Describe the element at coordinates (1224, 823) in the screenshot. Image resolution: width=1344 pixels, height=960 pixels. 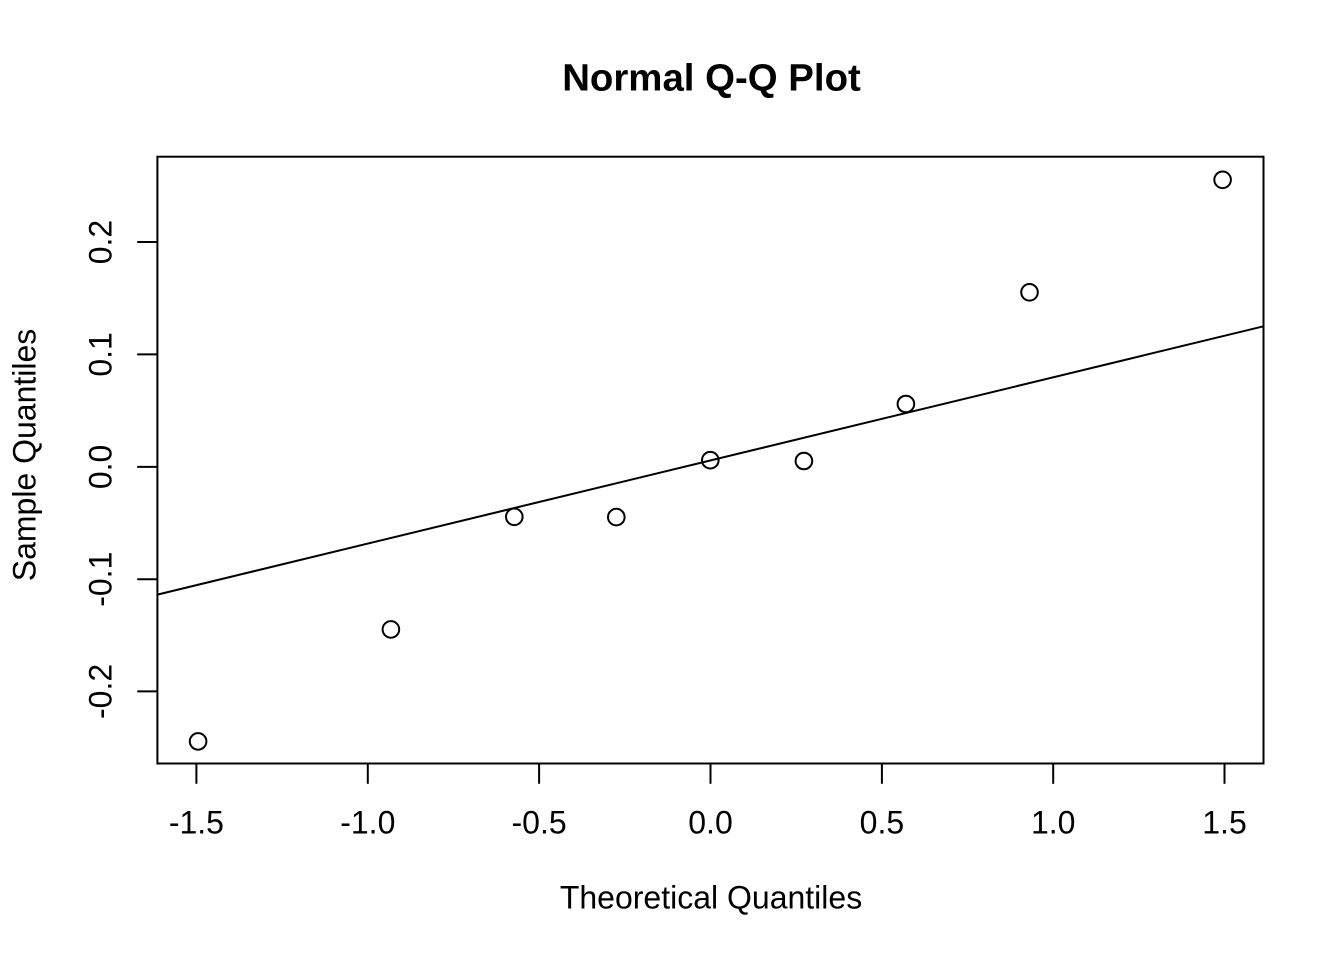
I see `svg-text: 1.5` at that location.